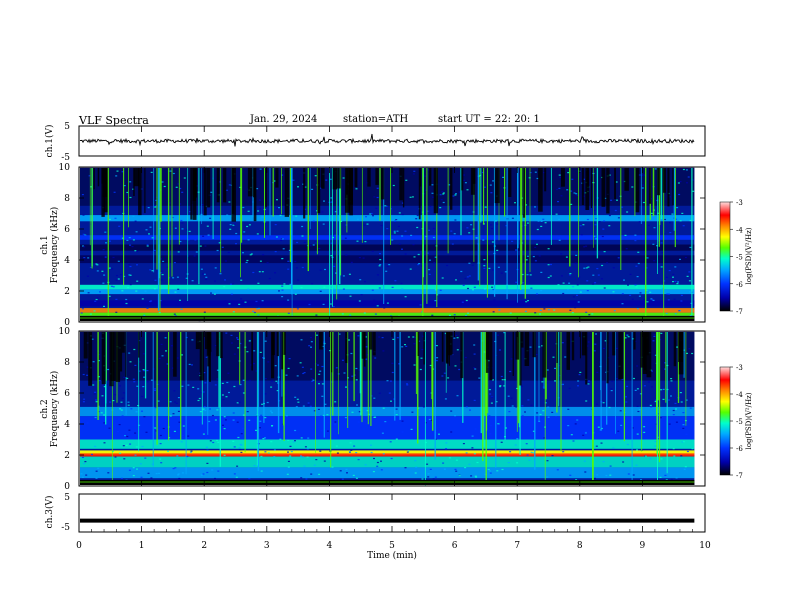  What do you see at coordinates (65, 168) in the screenshot?
I see `ch1-spec-ytick-label: 10` at bounding box center [65, 168].